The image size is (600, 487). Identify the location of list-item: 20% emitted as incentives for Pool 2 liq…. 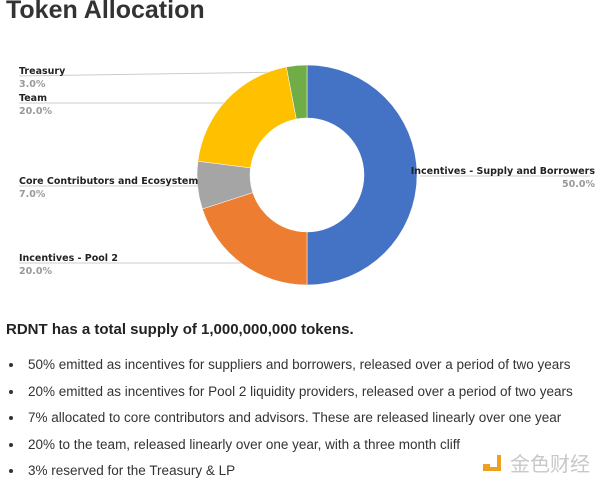
(298, 392).